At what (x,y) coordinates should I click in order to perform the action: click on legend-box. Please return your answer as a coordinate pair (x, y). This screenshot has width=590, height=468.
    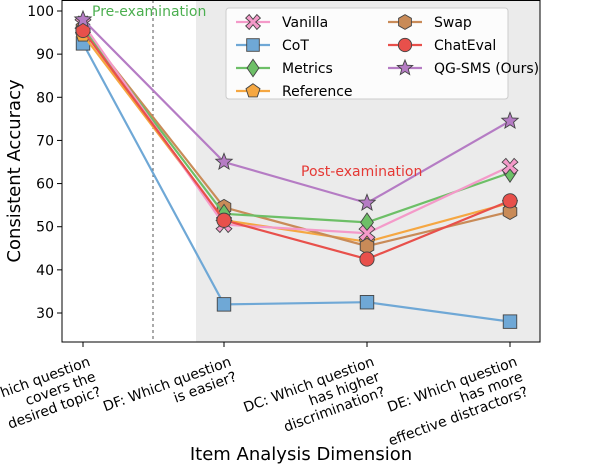
    Looking at the image, I should click on (367, 53).